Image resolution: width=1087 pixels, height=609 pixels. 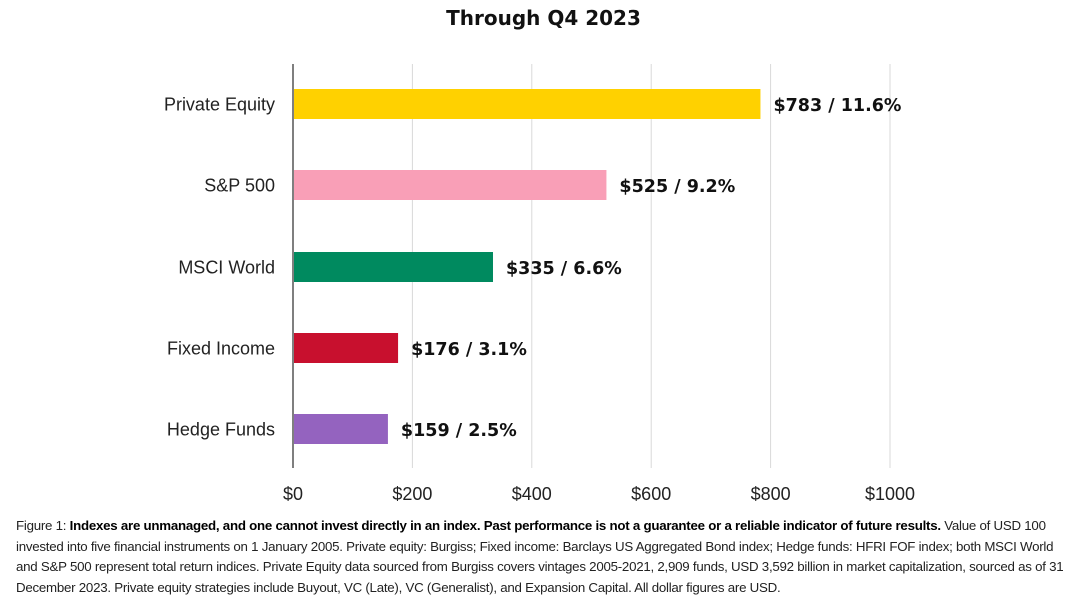 What do you see at coordinates (532, 494) in the screenshot?
I see `x-tick-label: $400` at bounding box center [532, 494].